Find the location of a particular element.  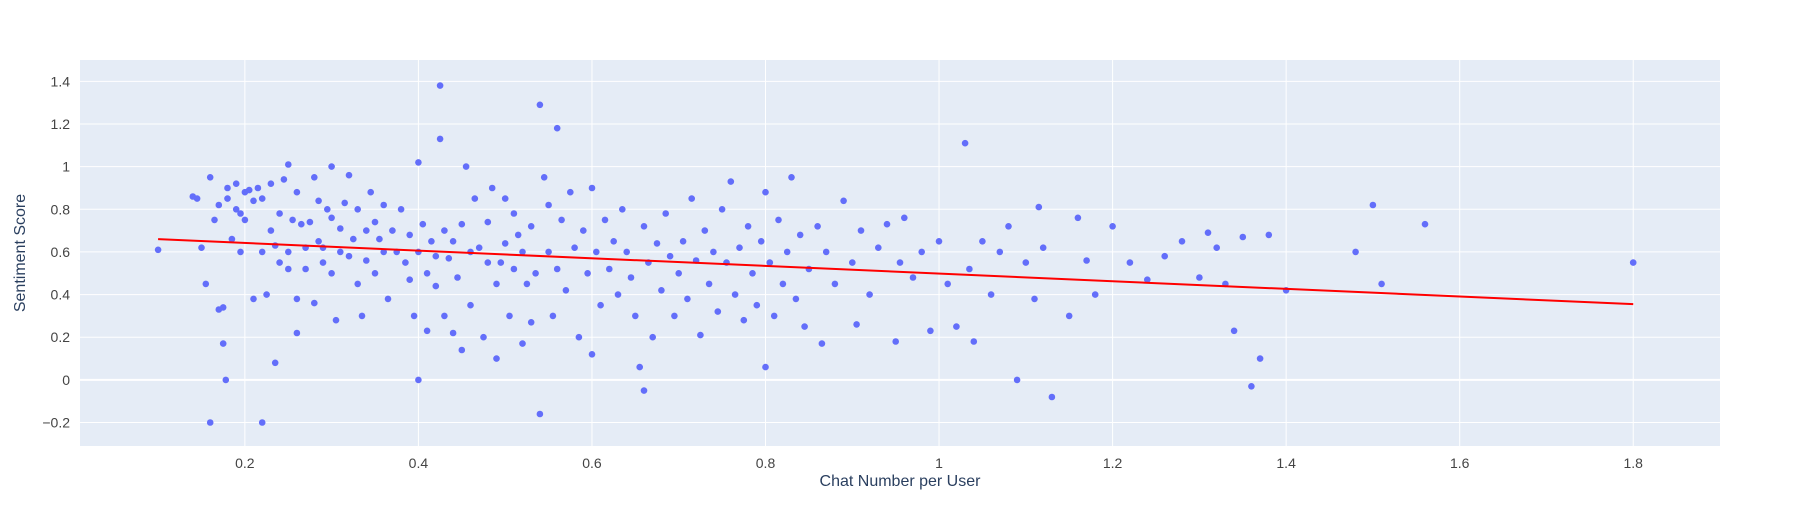

x-tick-label: 1.2 is located at coordinates (1113, 463).